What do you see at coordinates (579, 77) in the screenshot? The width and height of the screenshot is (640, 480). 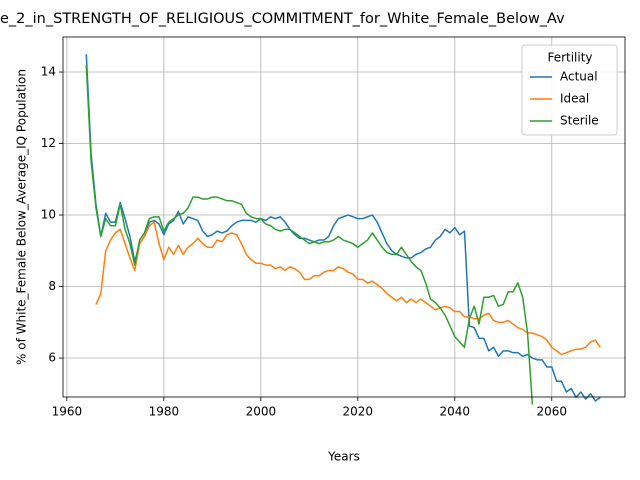 I see `legend-label: Actual` at bounding box center [579, 77].